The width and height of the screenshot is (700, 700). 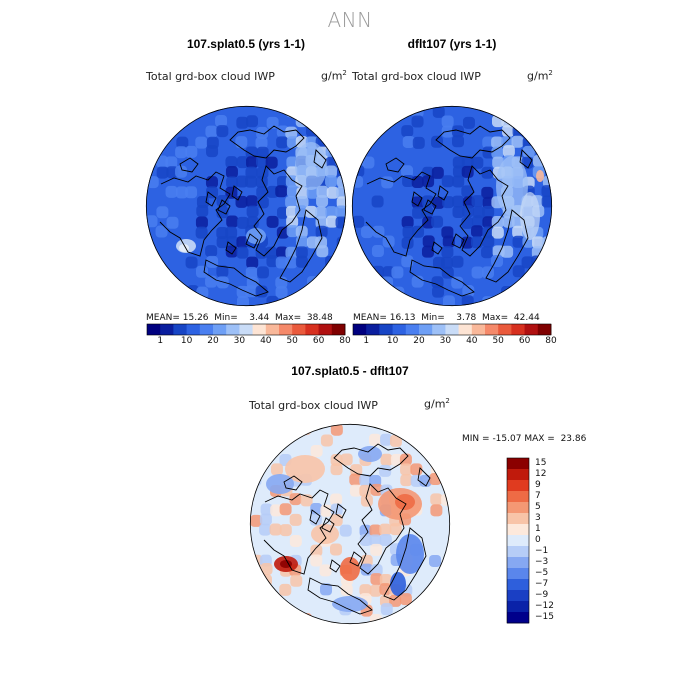 I want to click on panel1-variable-label: Total grd-box cloud IWP, so click(x=210, y=76).